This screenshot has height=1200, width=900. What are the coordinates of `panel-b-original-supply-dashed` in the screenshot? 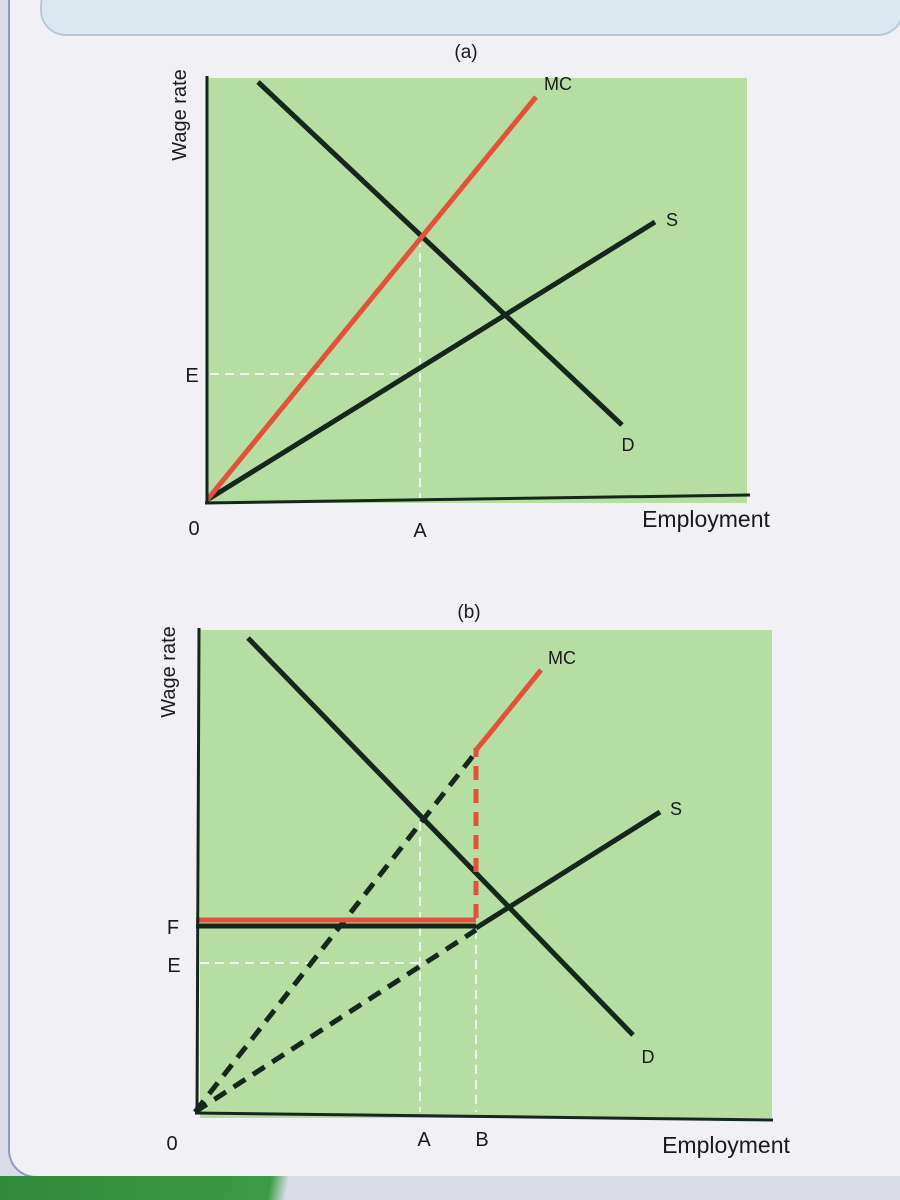 It's located at (335, 1021).